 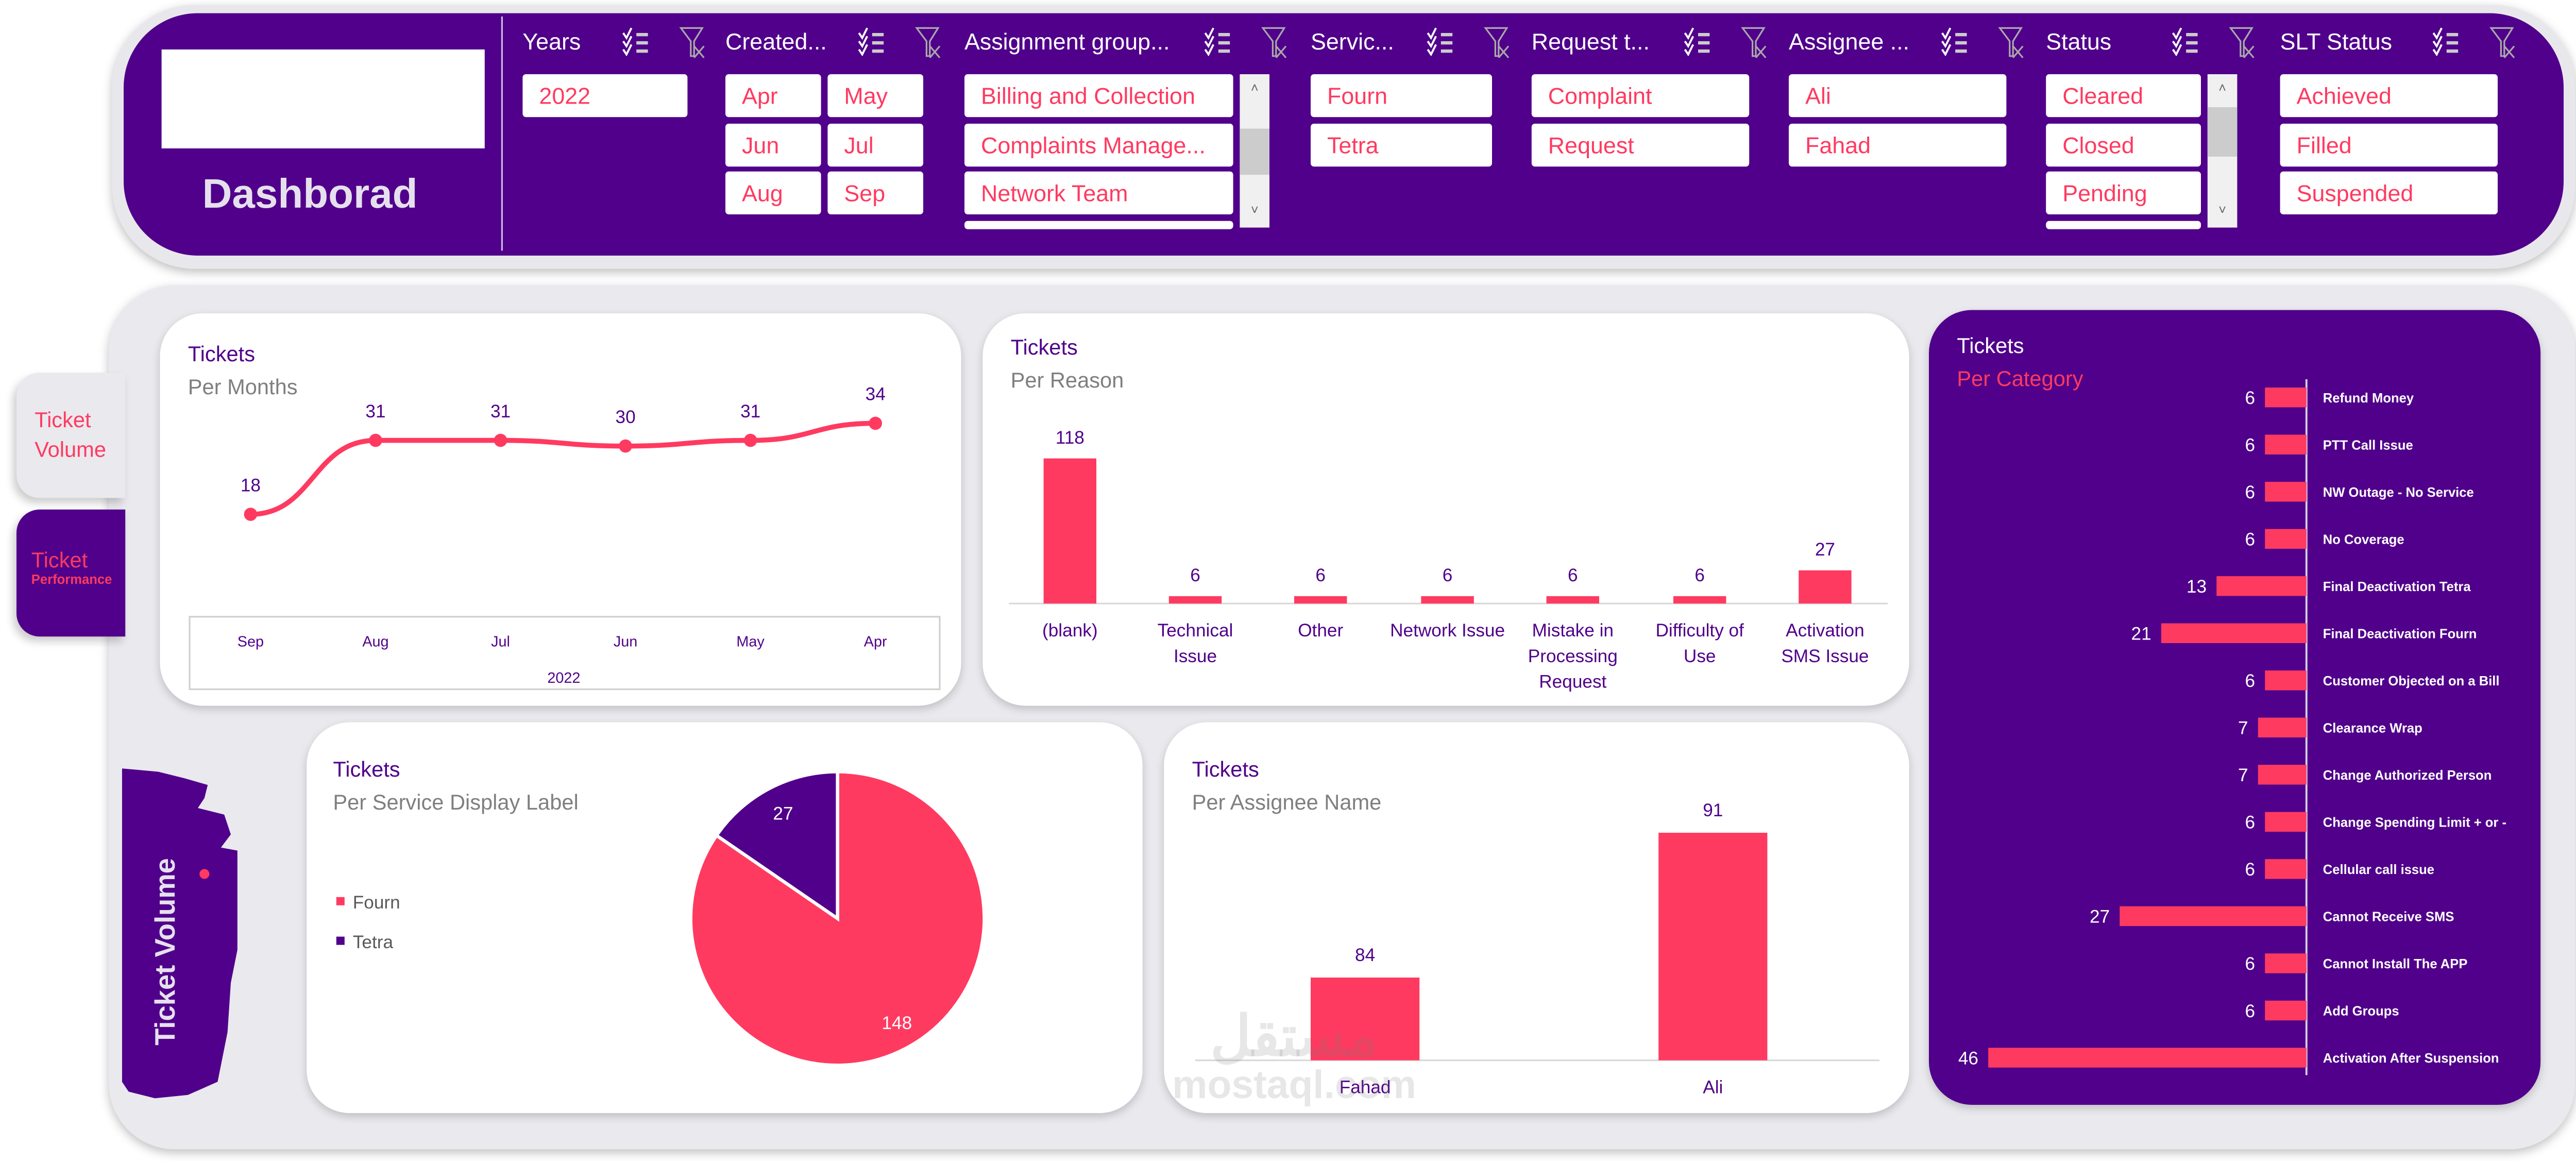 I want to click on slicer-item: Request, so click(x=1640, y=144).